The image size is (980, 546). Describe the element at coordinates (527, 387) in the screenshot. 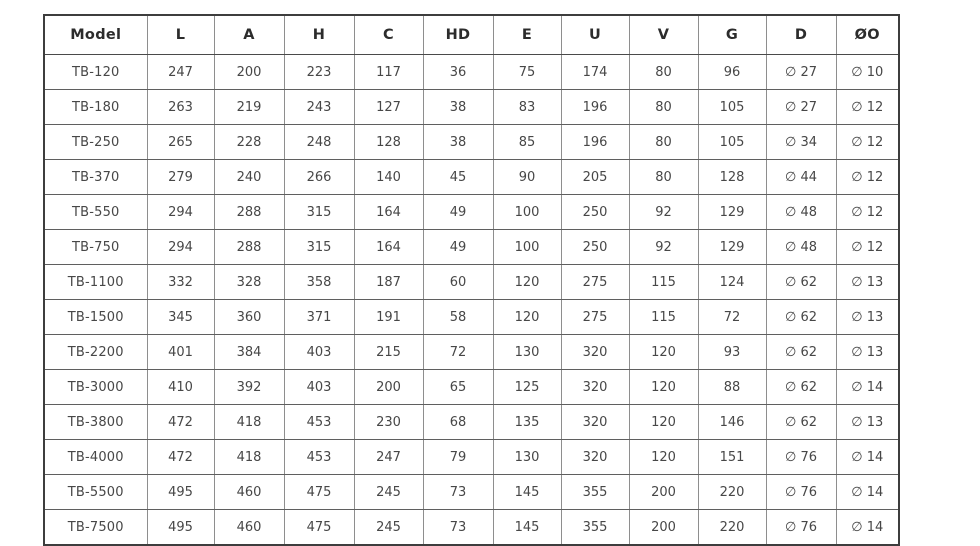

I see `value-cell: 125` at that location.